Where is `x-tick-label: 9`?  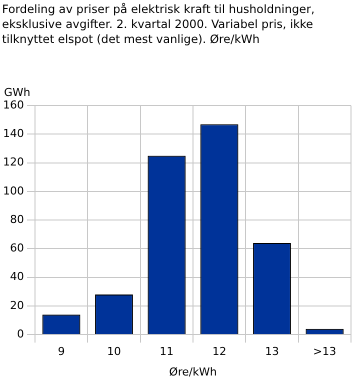
x-tick-label: 9 is located at coordinates (61, 351).